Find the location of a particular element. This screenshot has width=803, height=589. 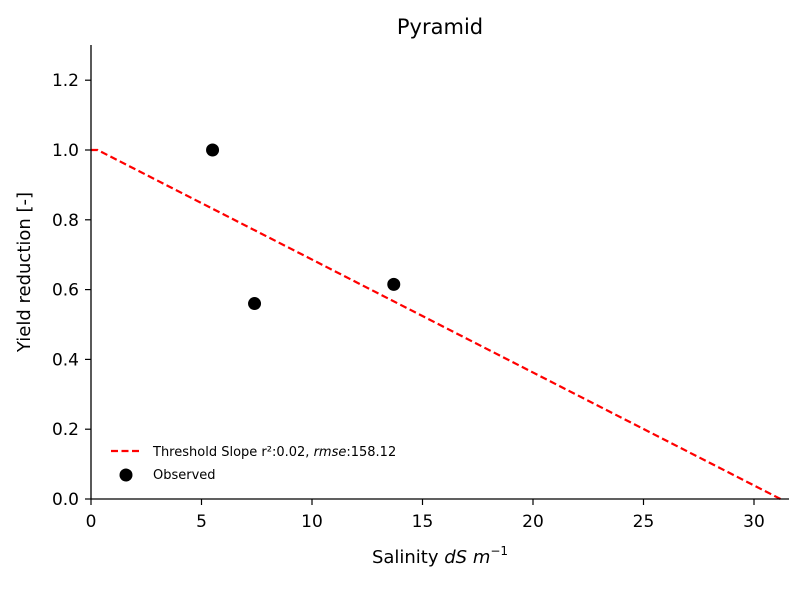

y-tick-label: 0.6 is located at coordinates (65, 291).